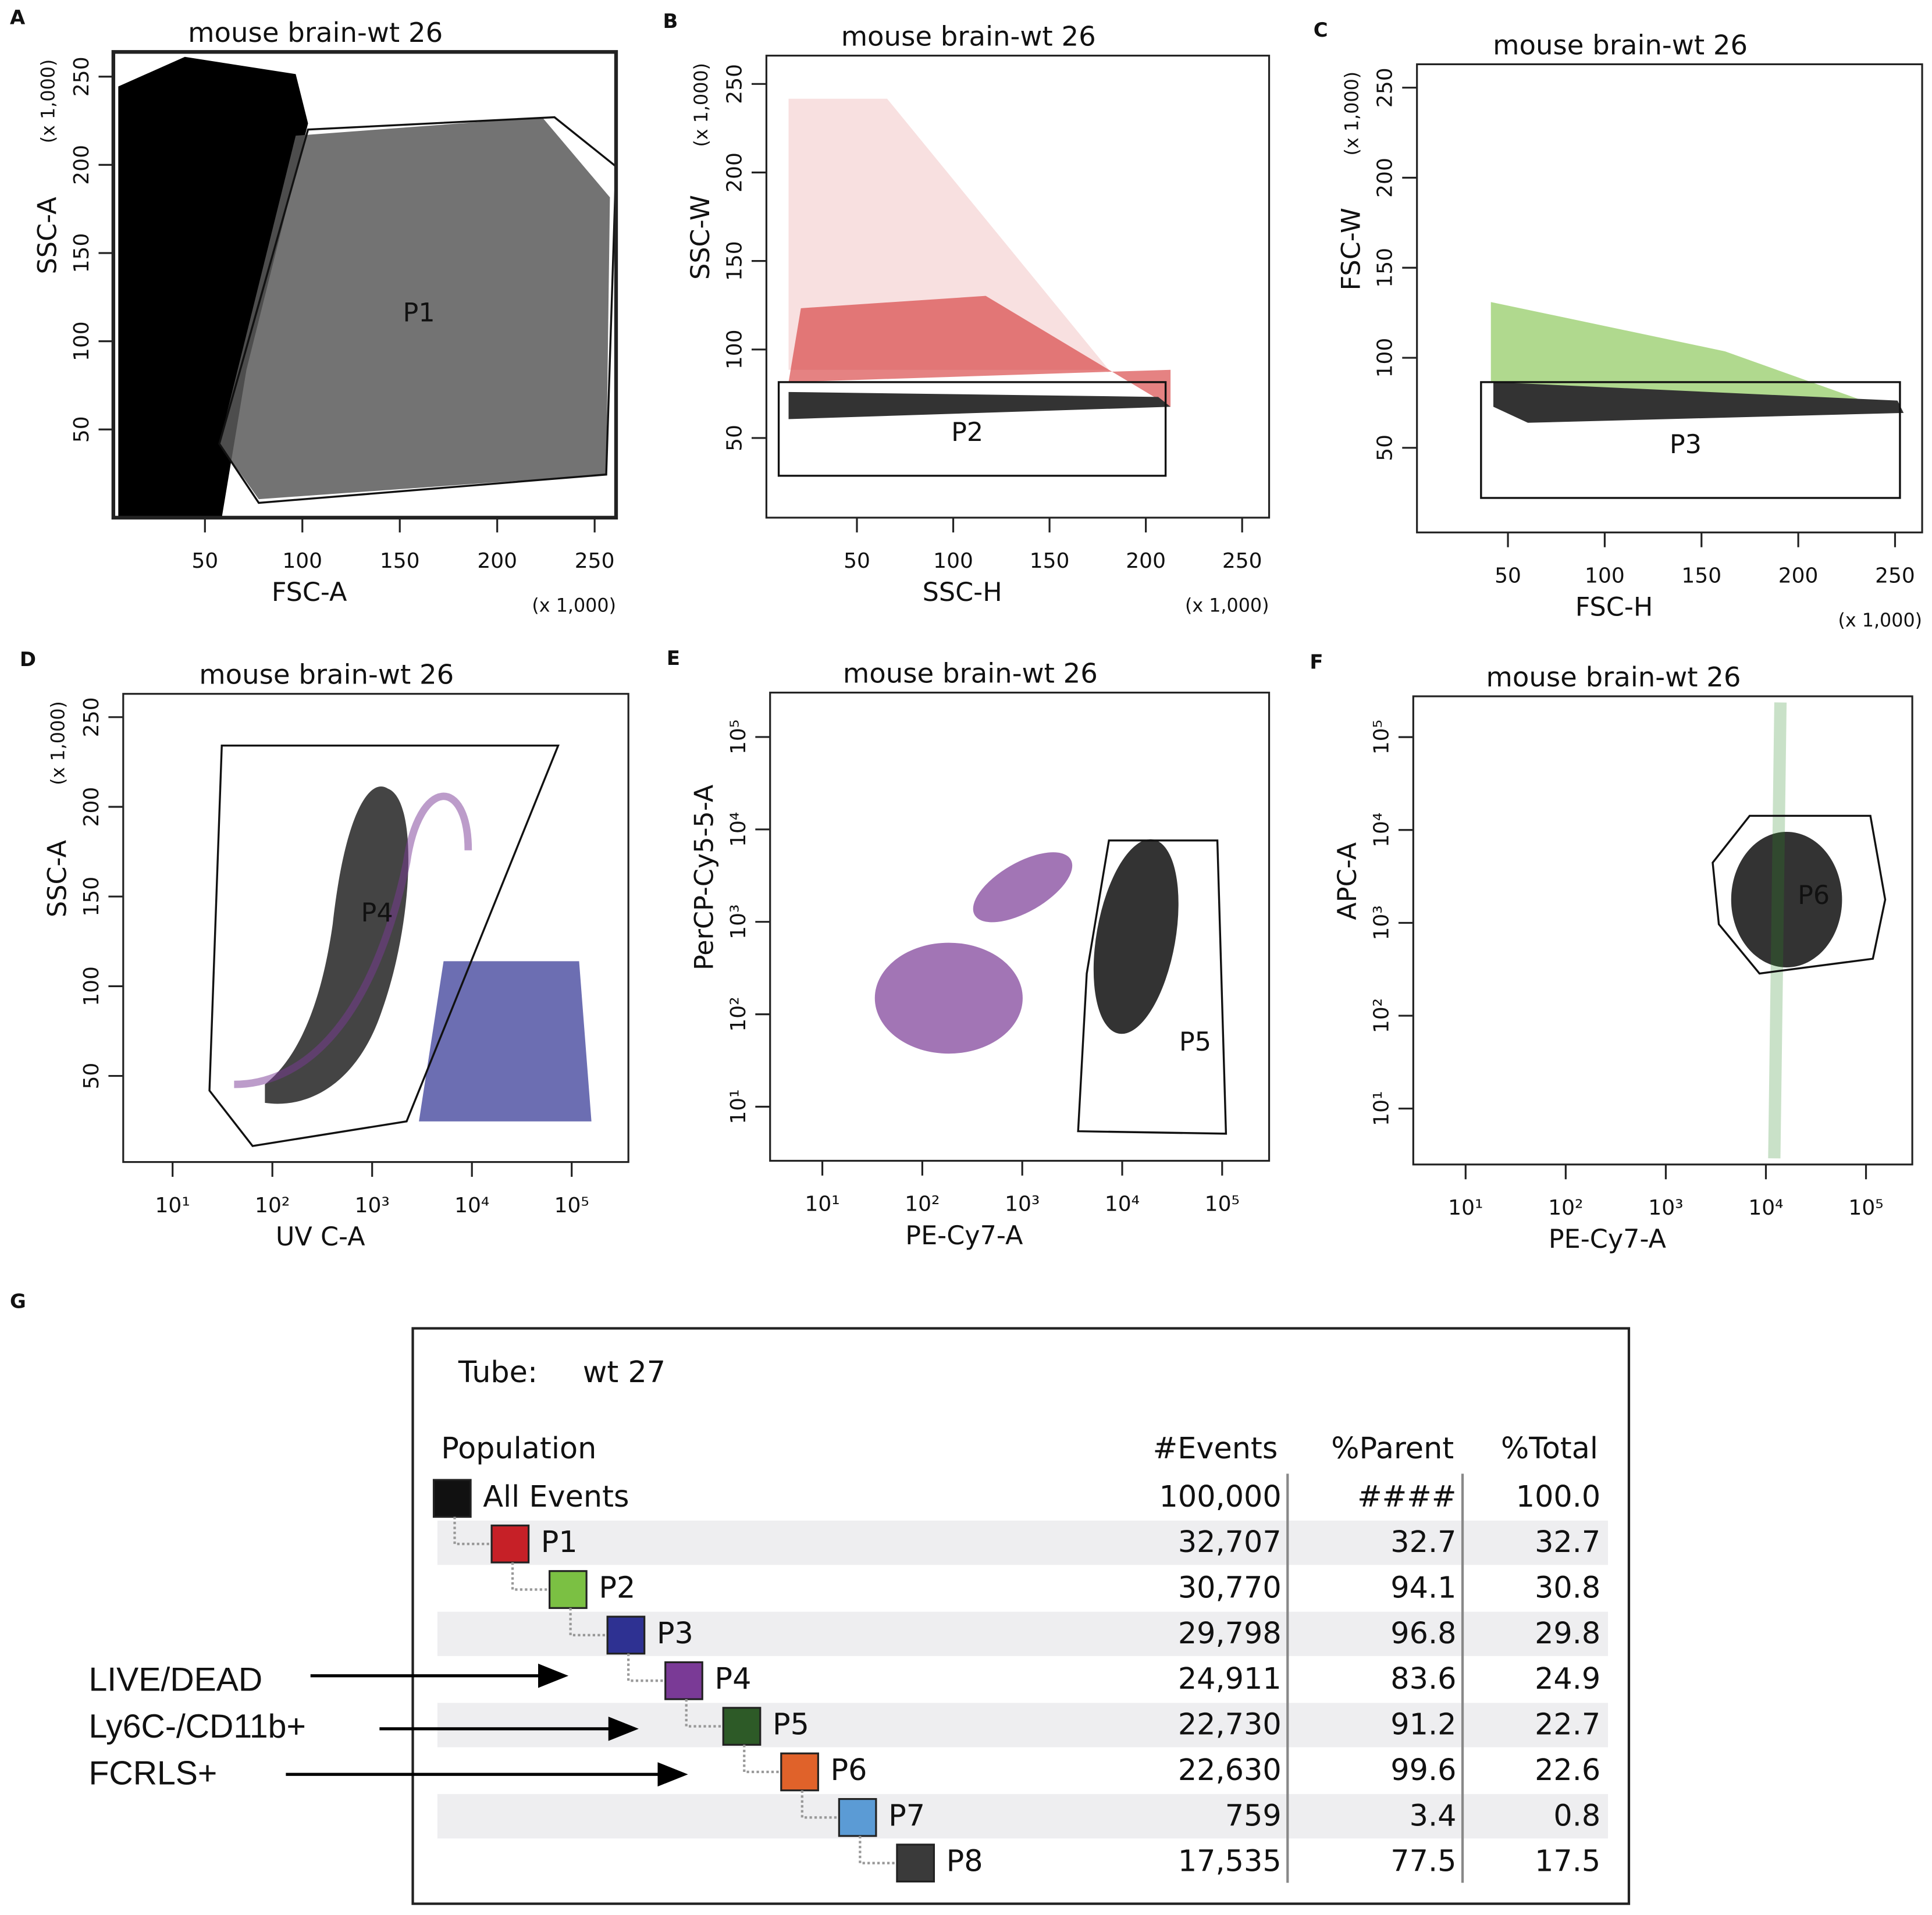 The height and width of the screenshot is (1915, 1932). Describe the element at coordinates (1567, 1724) in the screenshot. I see `total-pct: 22.7` at that location.